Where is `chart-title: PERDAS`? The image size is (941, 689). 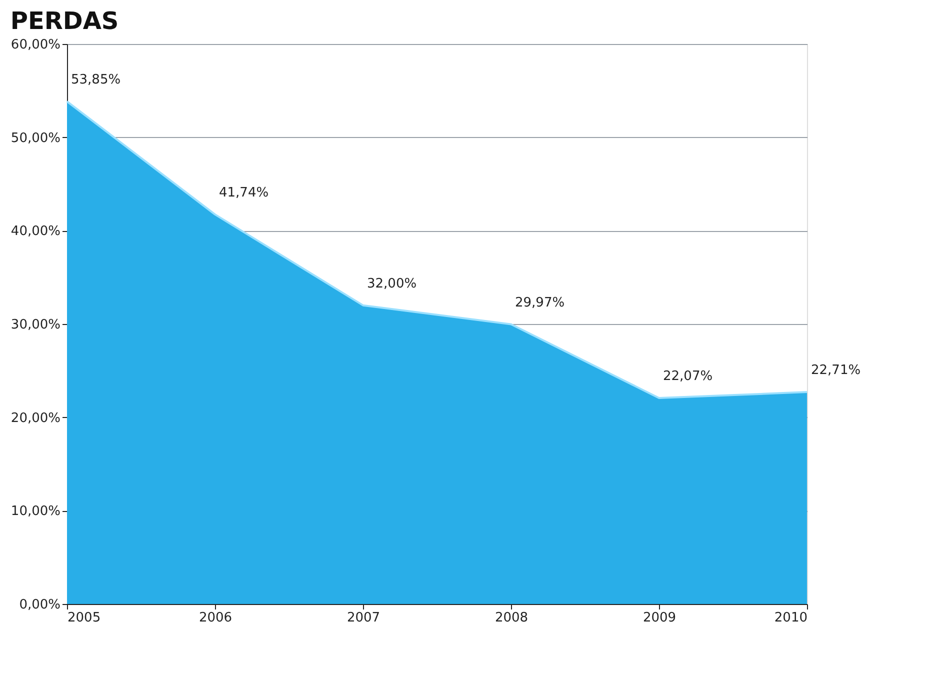
chart-title: PERDAS is located at coordinates (64, 21).